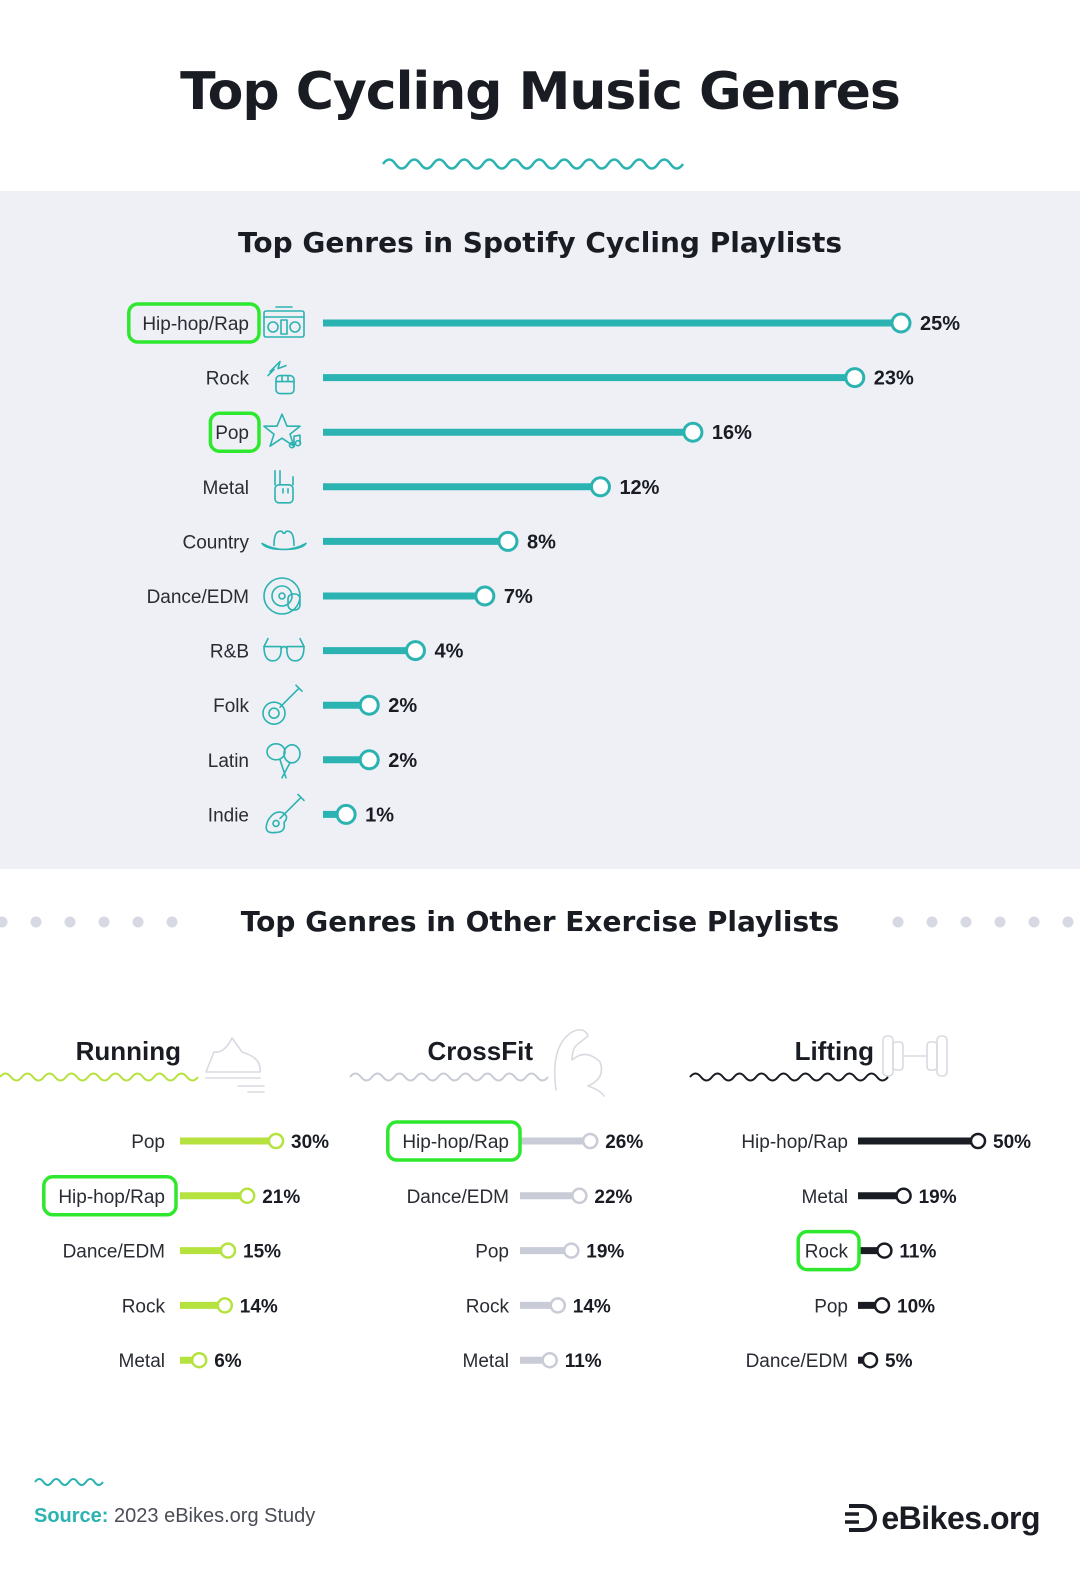 Image resolution: width=1080 pixels, height=1585 pixels. I want to click on star-note-icon, so click(282, 431).